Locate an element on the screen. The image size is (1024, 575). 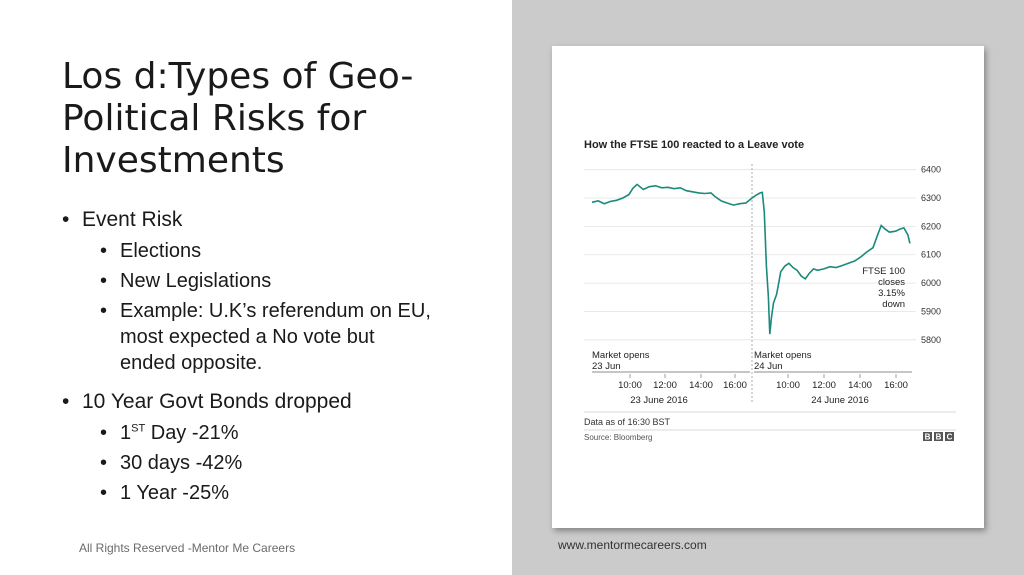
bullet-event-risk: Event Risk is located at coordinates (277, 220).